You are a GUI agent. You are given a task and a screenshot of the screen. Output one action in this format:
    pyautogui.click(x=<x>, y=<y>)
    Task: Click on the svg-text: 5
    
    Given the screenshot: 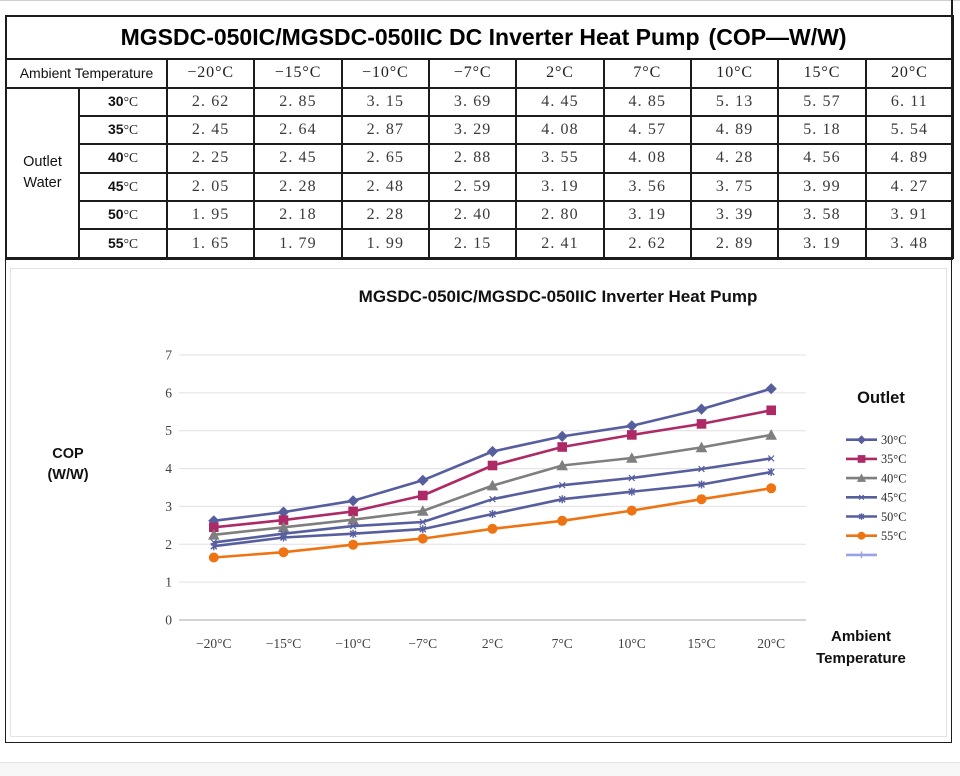 What is the action you would take?
    pyautogui.click(x=168, y=430)
    